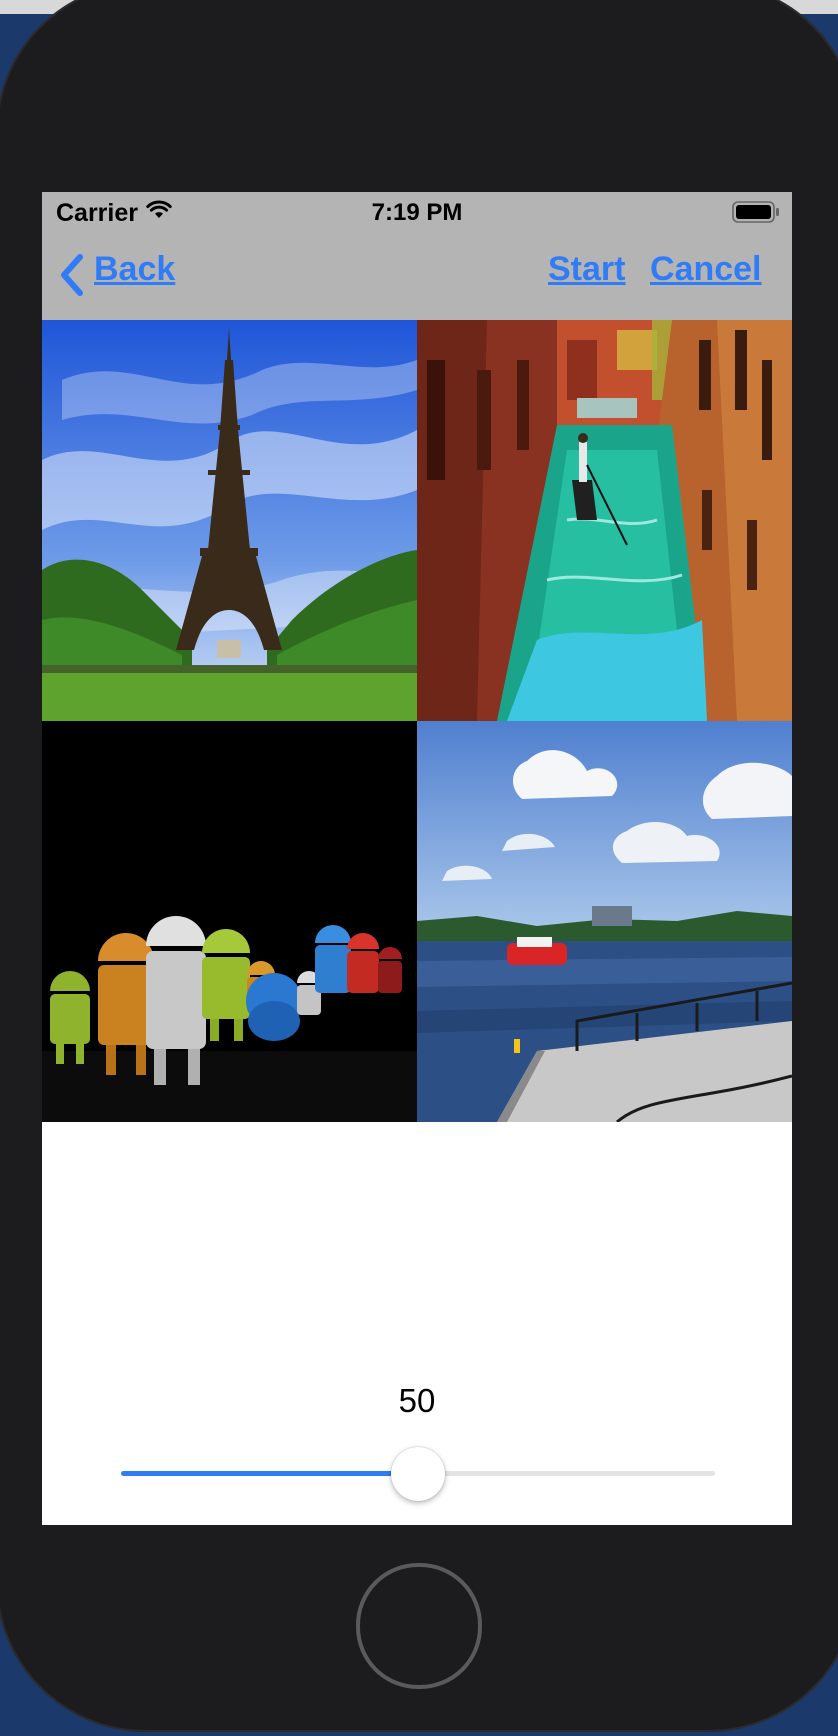 The width and height of the screenshot is (838, 1736). I want to click on slider-value-label: 50, so click(417, 1400).